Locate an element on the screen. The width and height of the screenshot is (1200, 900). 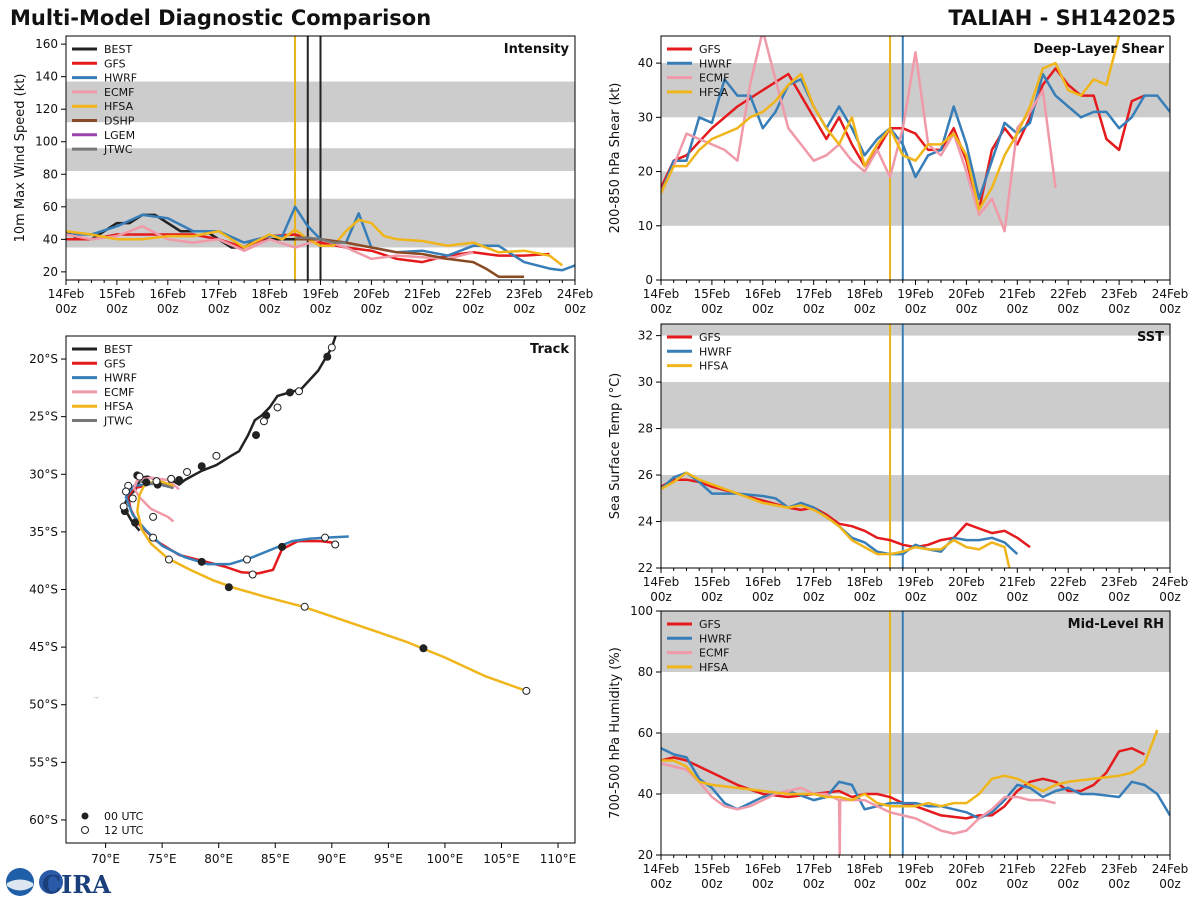
track-series-gfs is located at coordinates (232, 529).